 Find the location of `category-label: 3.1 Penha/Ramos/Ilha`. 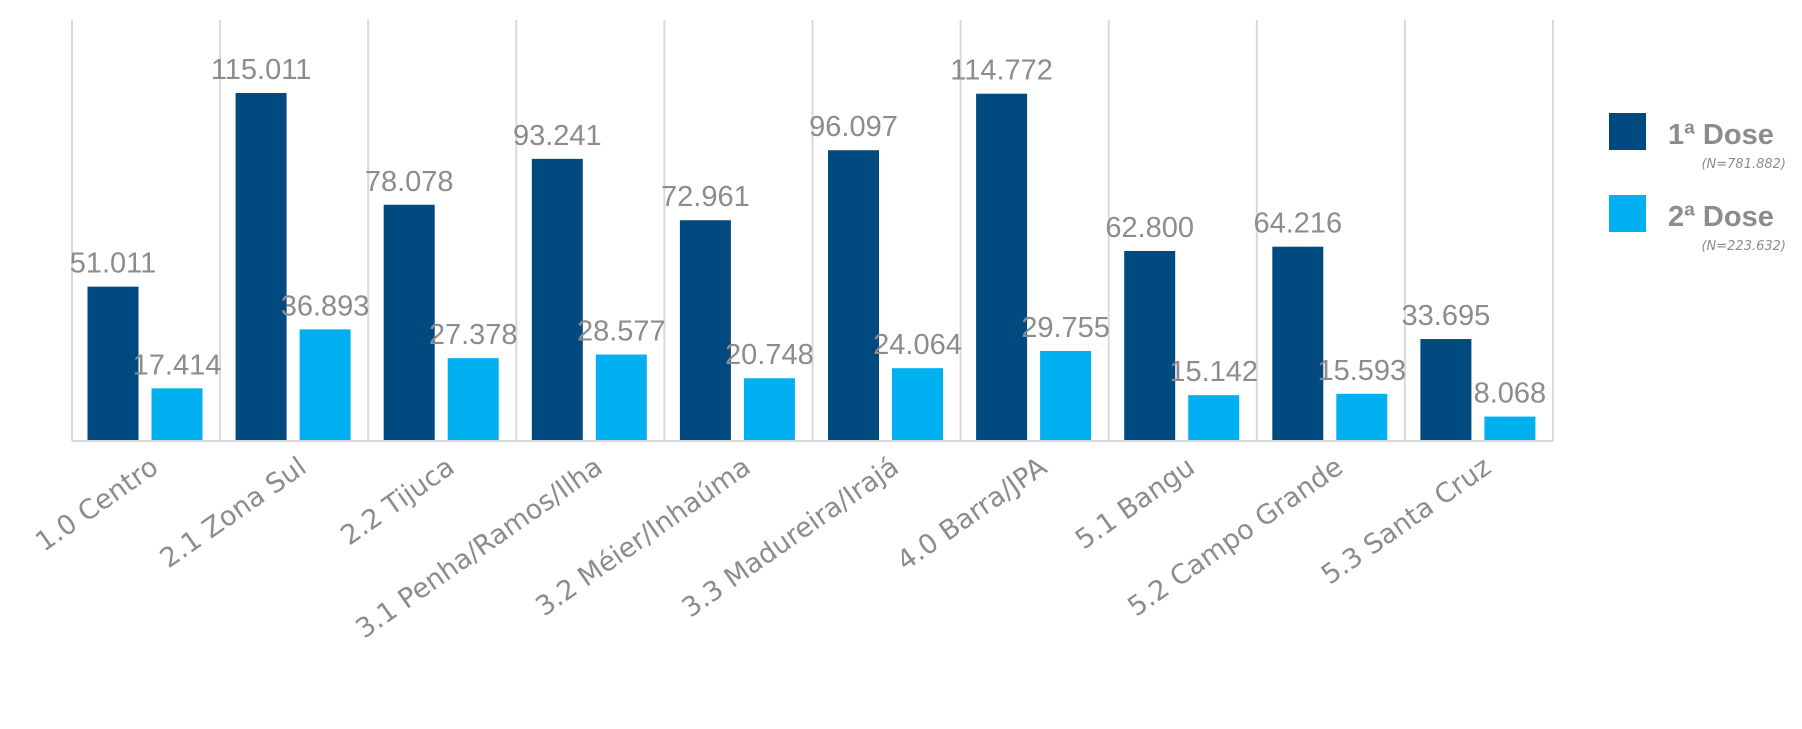

category-label: 3.1 Penha/Ramos/Ilha is located at coordinates (479, 548).